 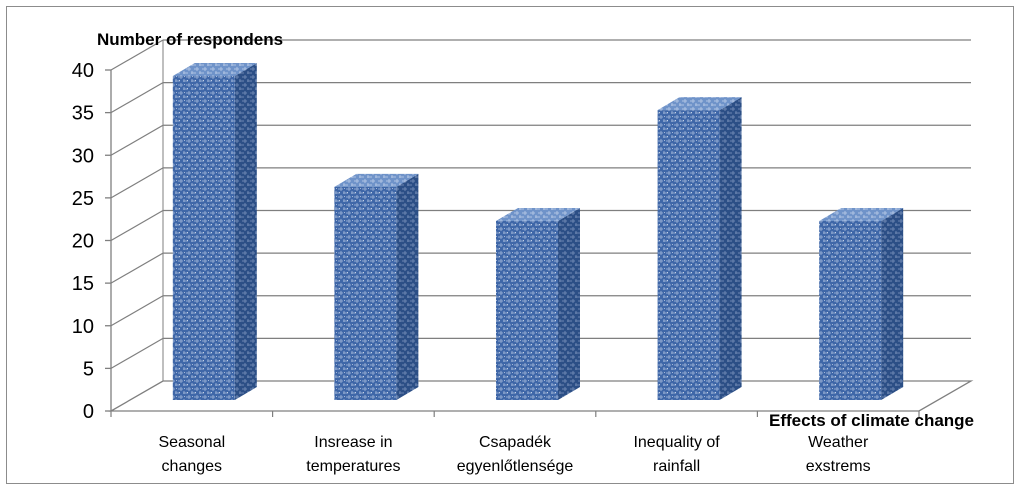 I want to click on y-tick-label: 0, so click(x=88, y=412).